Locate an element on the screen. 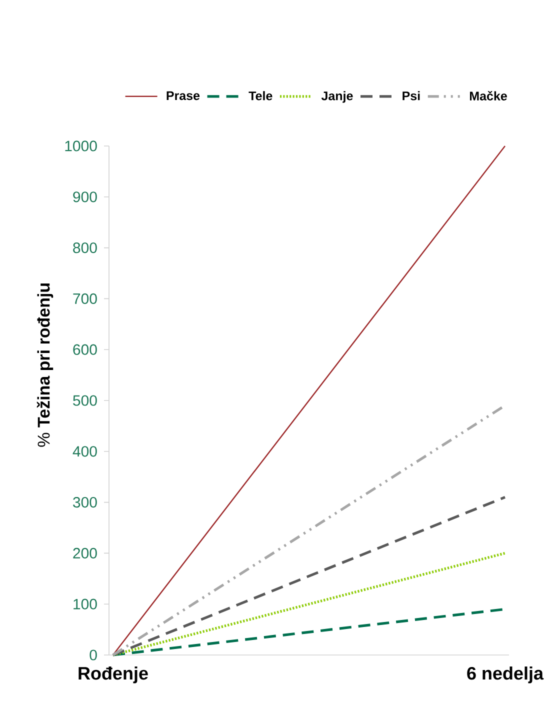 The width and height of the screenshot is (550, 712). x-tick-label: 6 nedelja is located at coordinates (505, 675).